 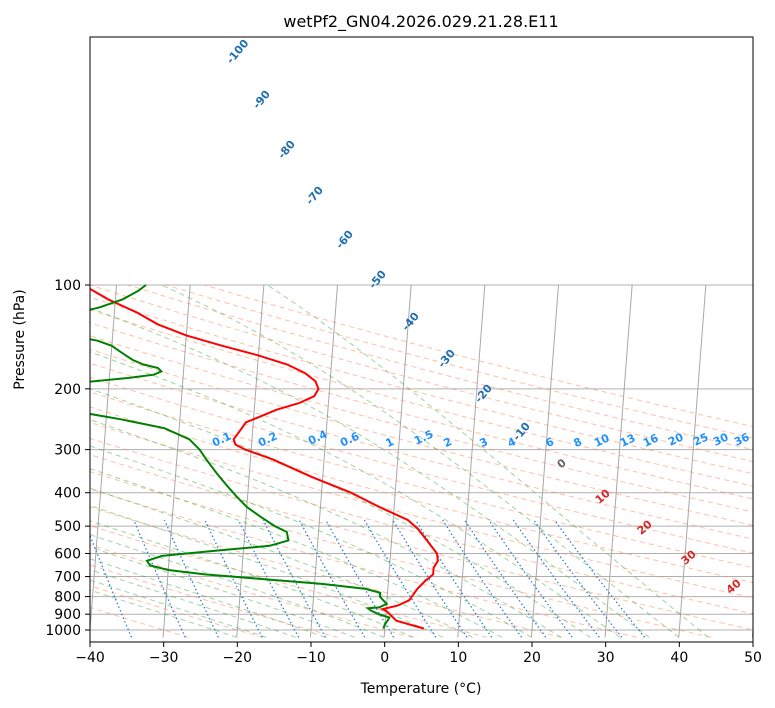 What do you see at coordinates (286, 150) in the screenshot?
I see `moist-adiabat-label: -80` at bounding box center [286, 150].